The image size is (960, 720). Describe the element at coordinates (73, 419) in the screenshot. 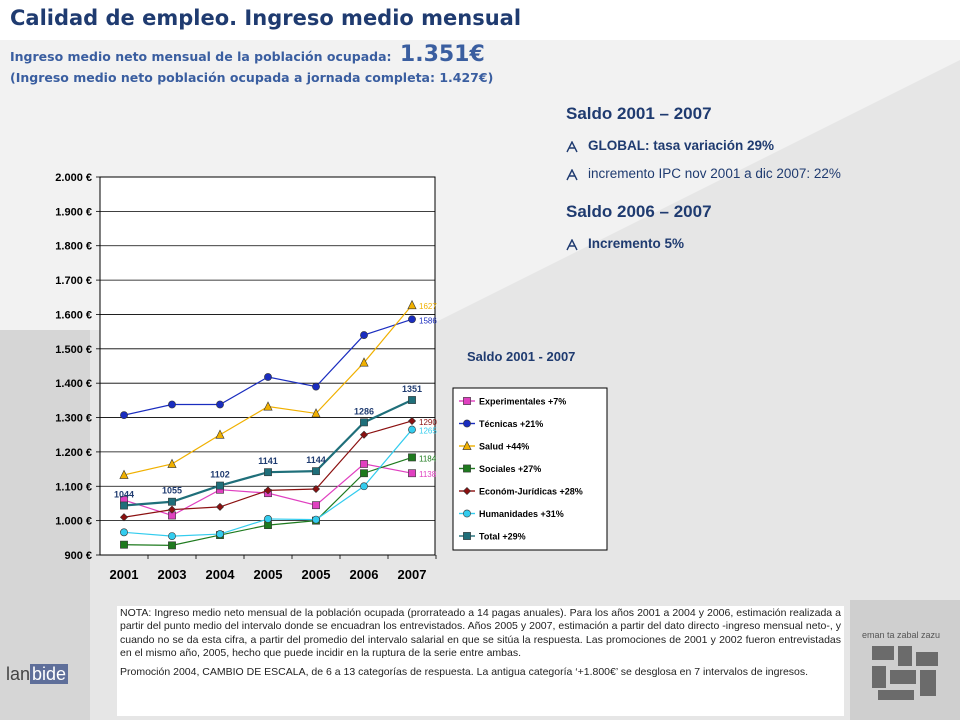

I see `y-tick-label: 1.300 €` at that location.